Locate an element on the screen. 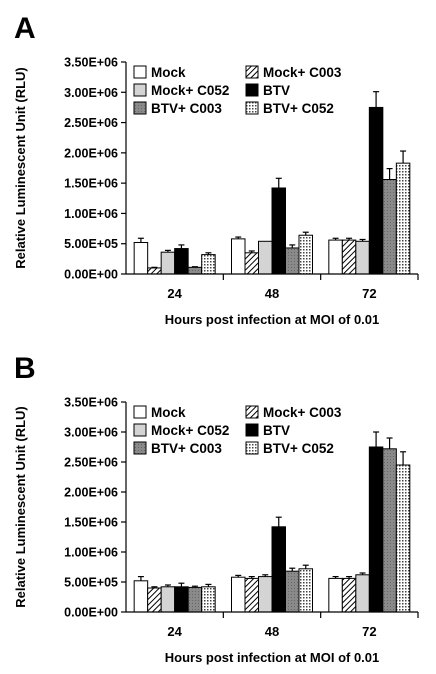 Image resolution: width=436 pixels, height=674 pixels. panel-letter: B is located at coordinates (25, 368).